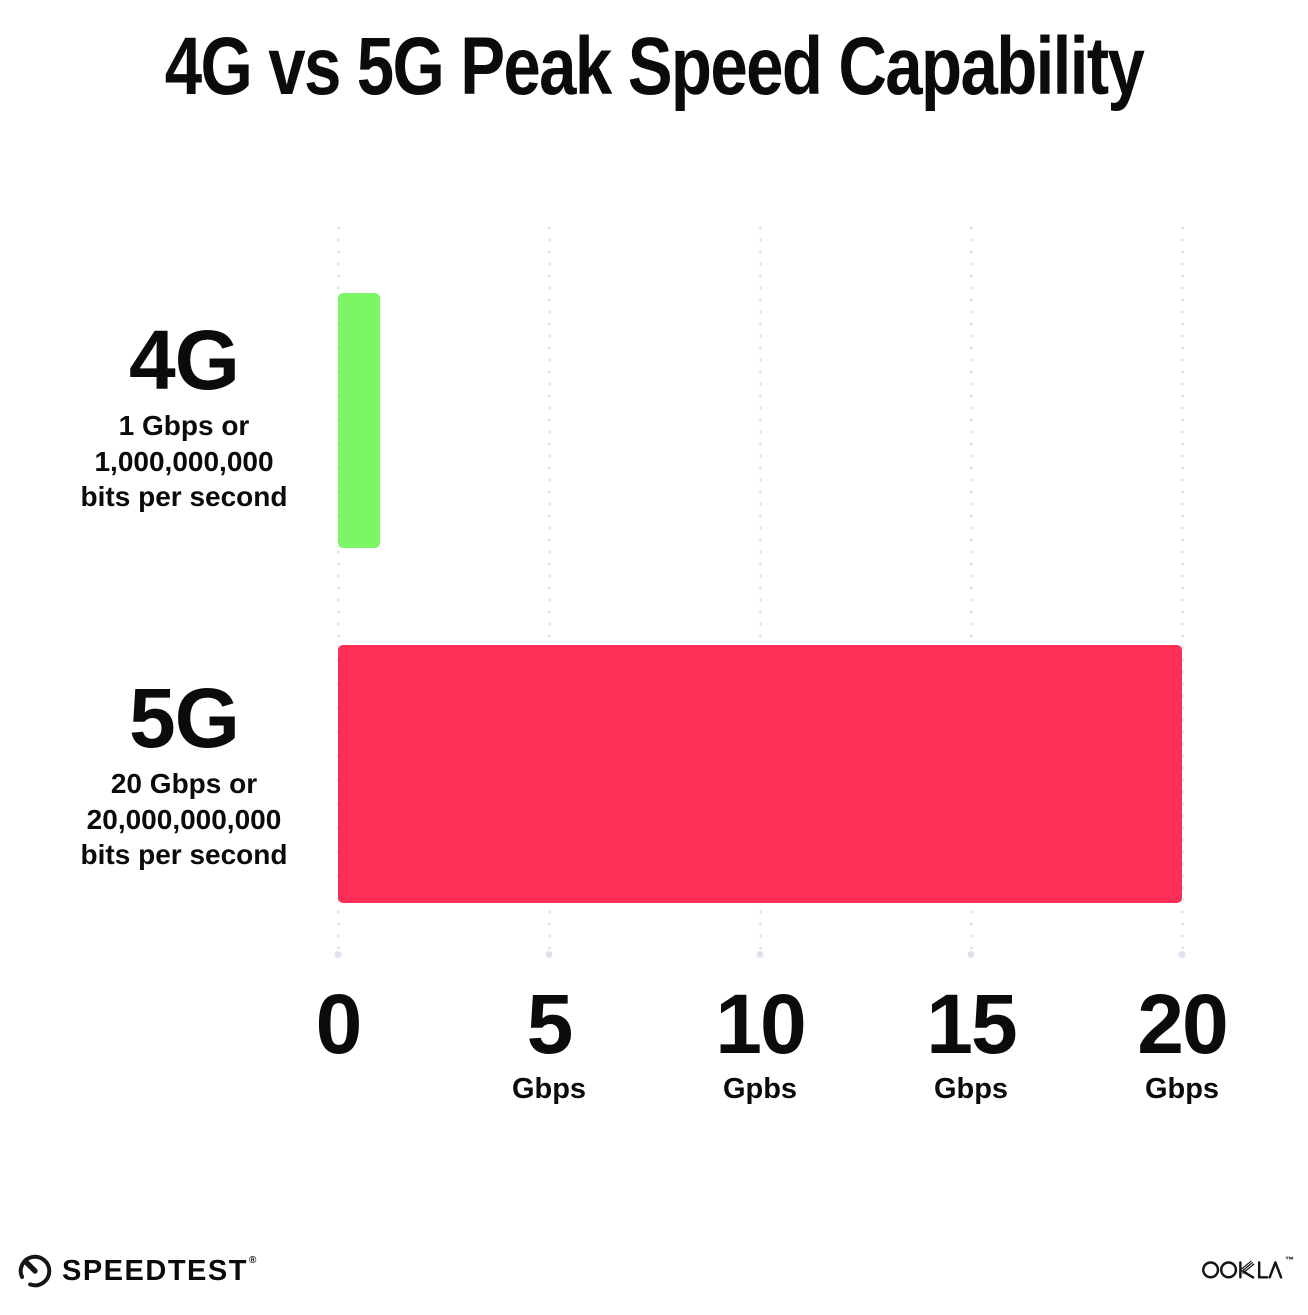  What do you see at coordinates (35, 1271) in the screenshot?
I see `speedtest-gauge-icon` at bounding box center [35, 1271].